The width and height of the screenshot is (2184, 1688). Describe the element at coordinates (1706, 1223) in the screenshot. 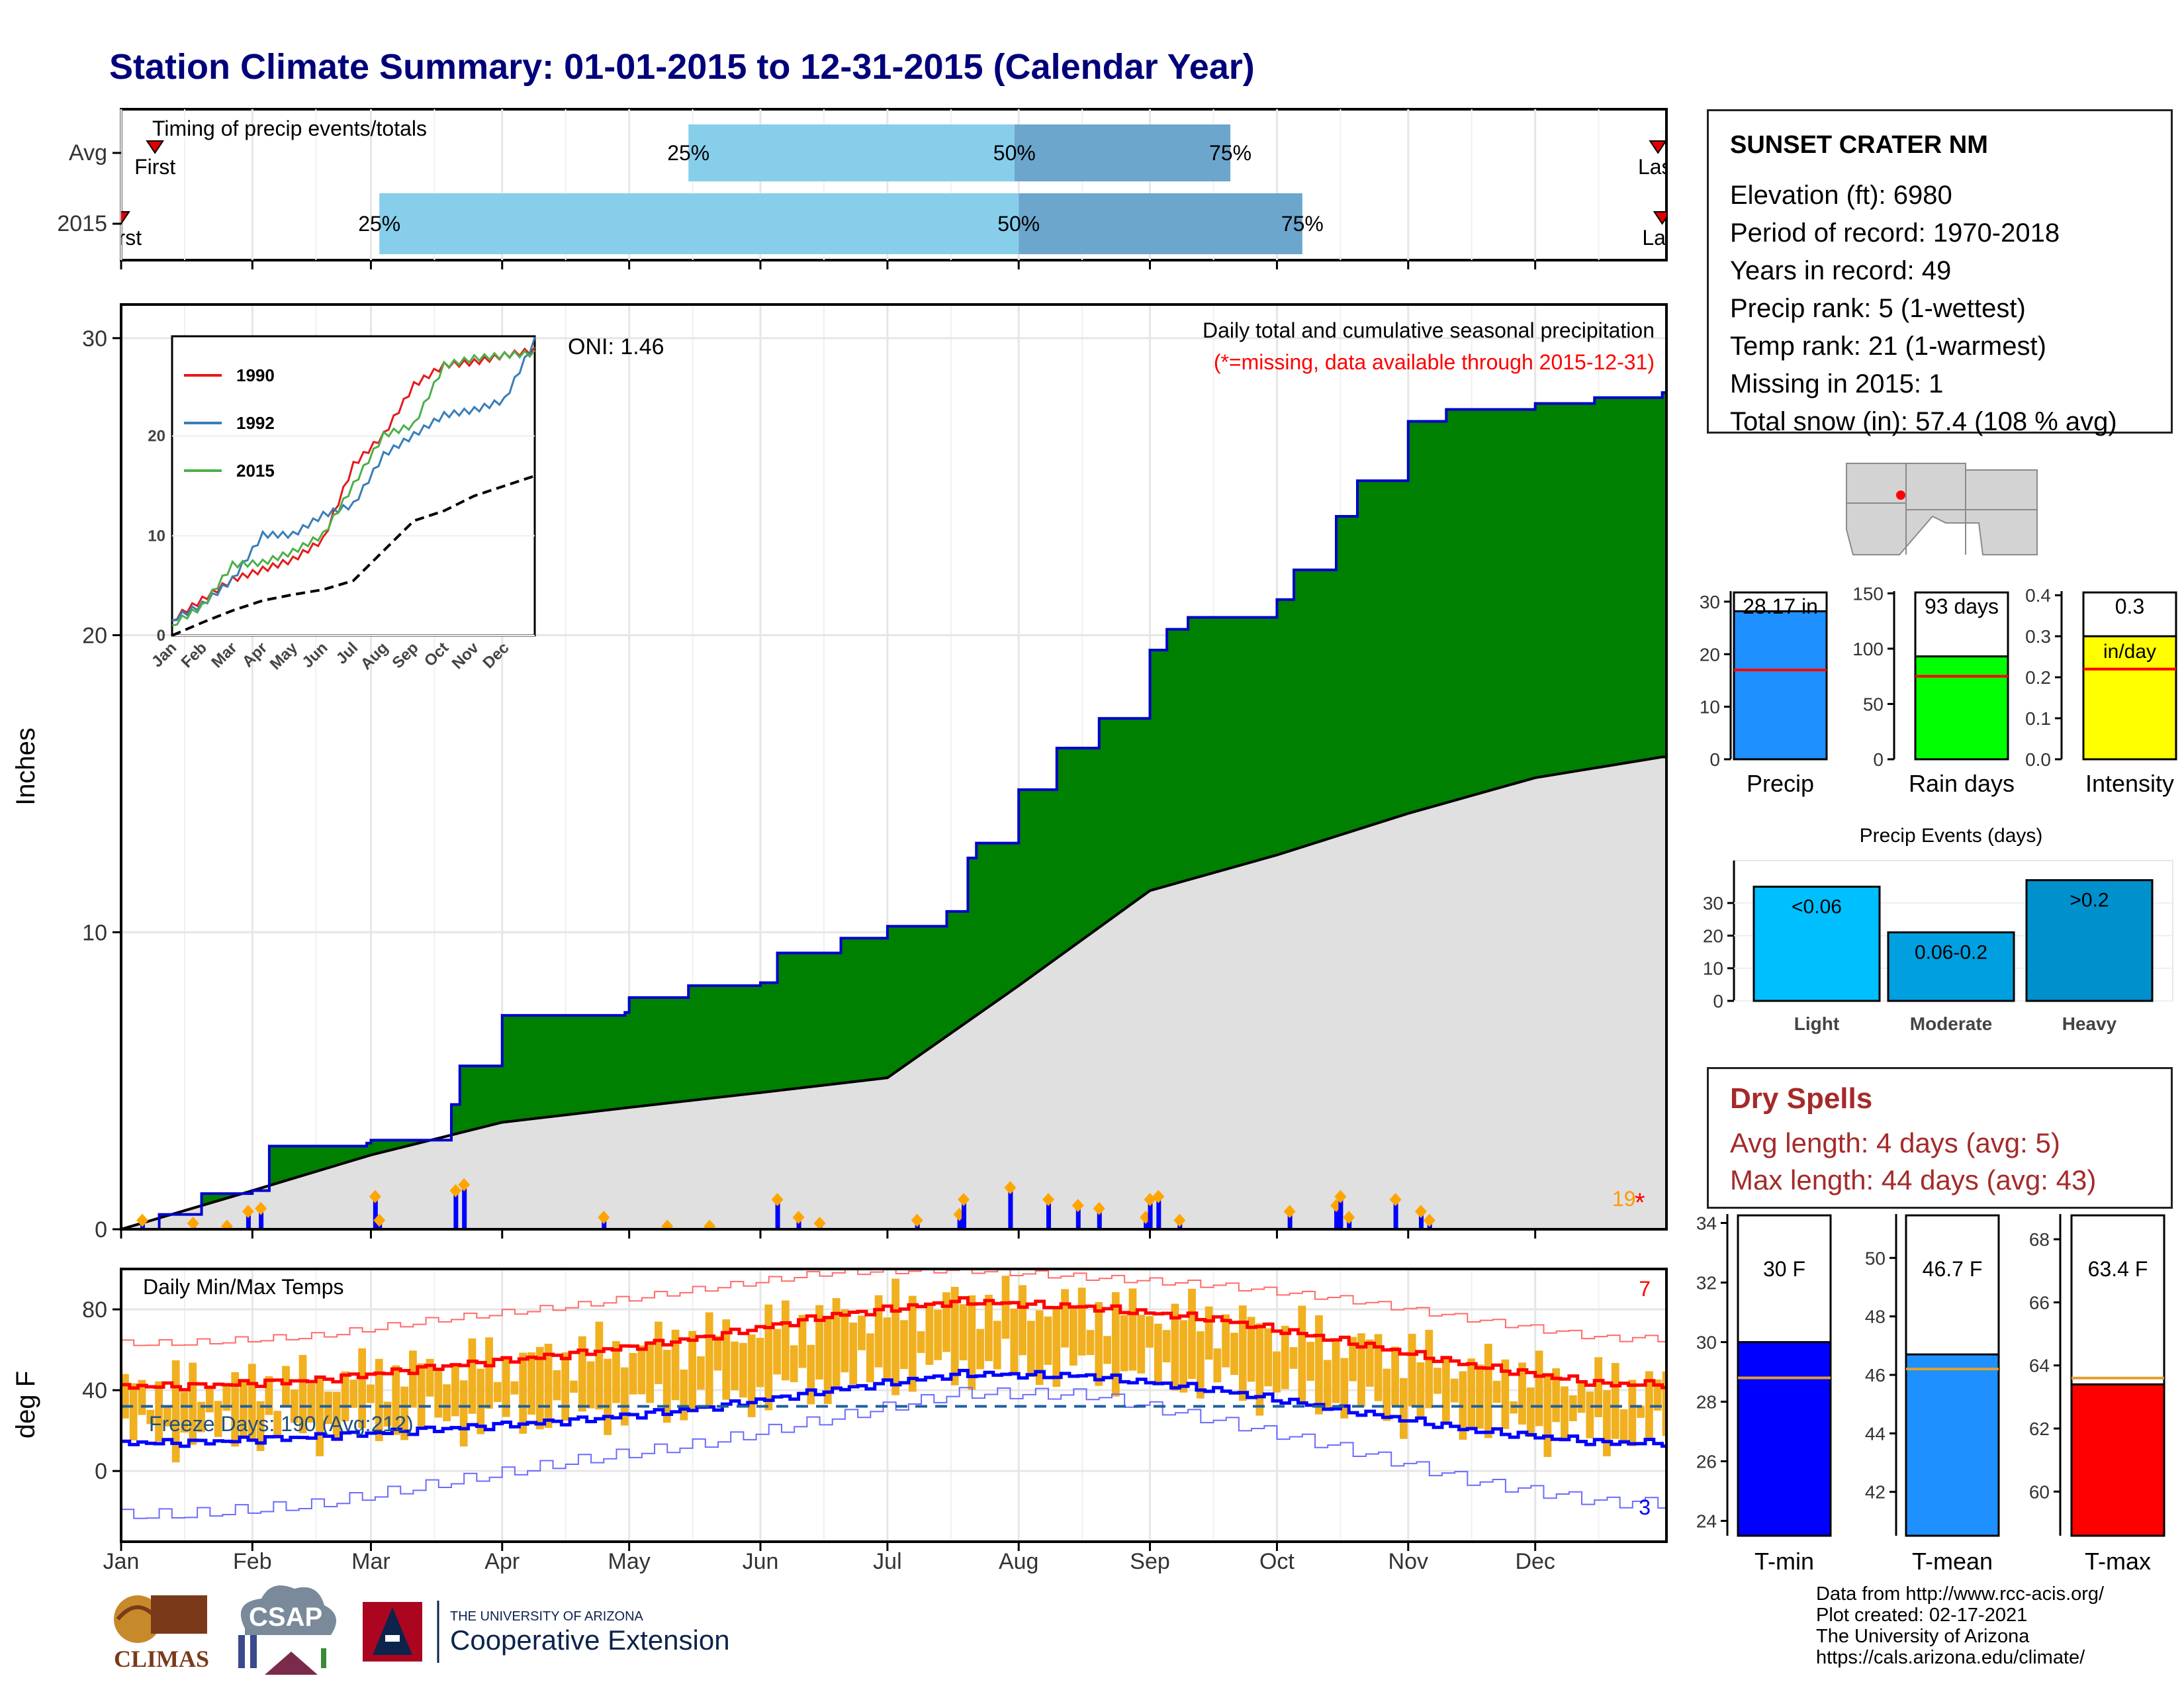

I see `panel-y-tick: 34` at that location.